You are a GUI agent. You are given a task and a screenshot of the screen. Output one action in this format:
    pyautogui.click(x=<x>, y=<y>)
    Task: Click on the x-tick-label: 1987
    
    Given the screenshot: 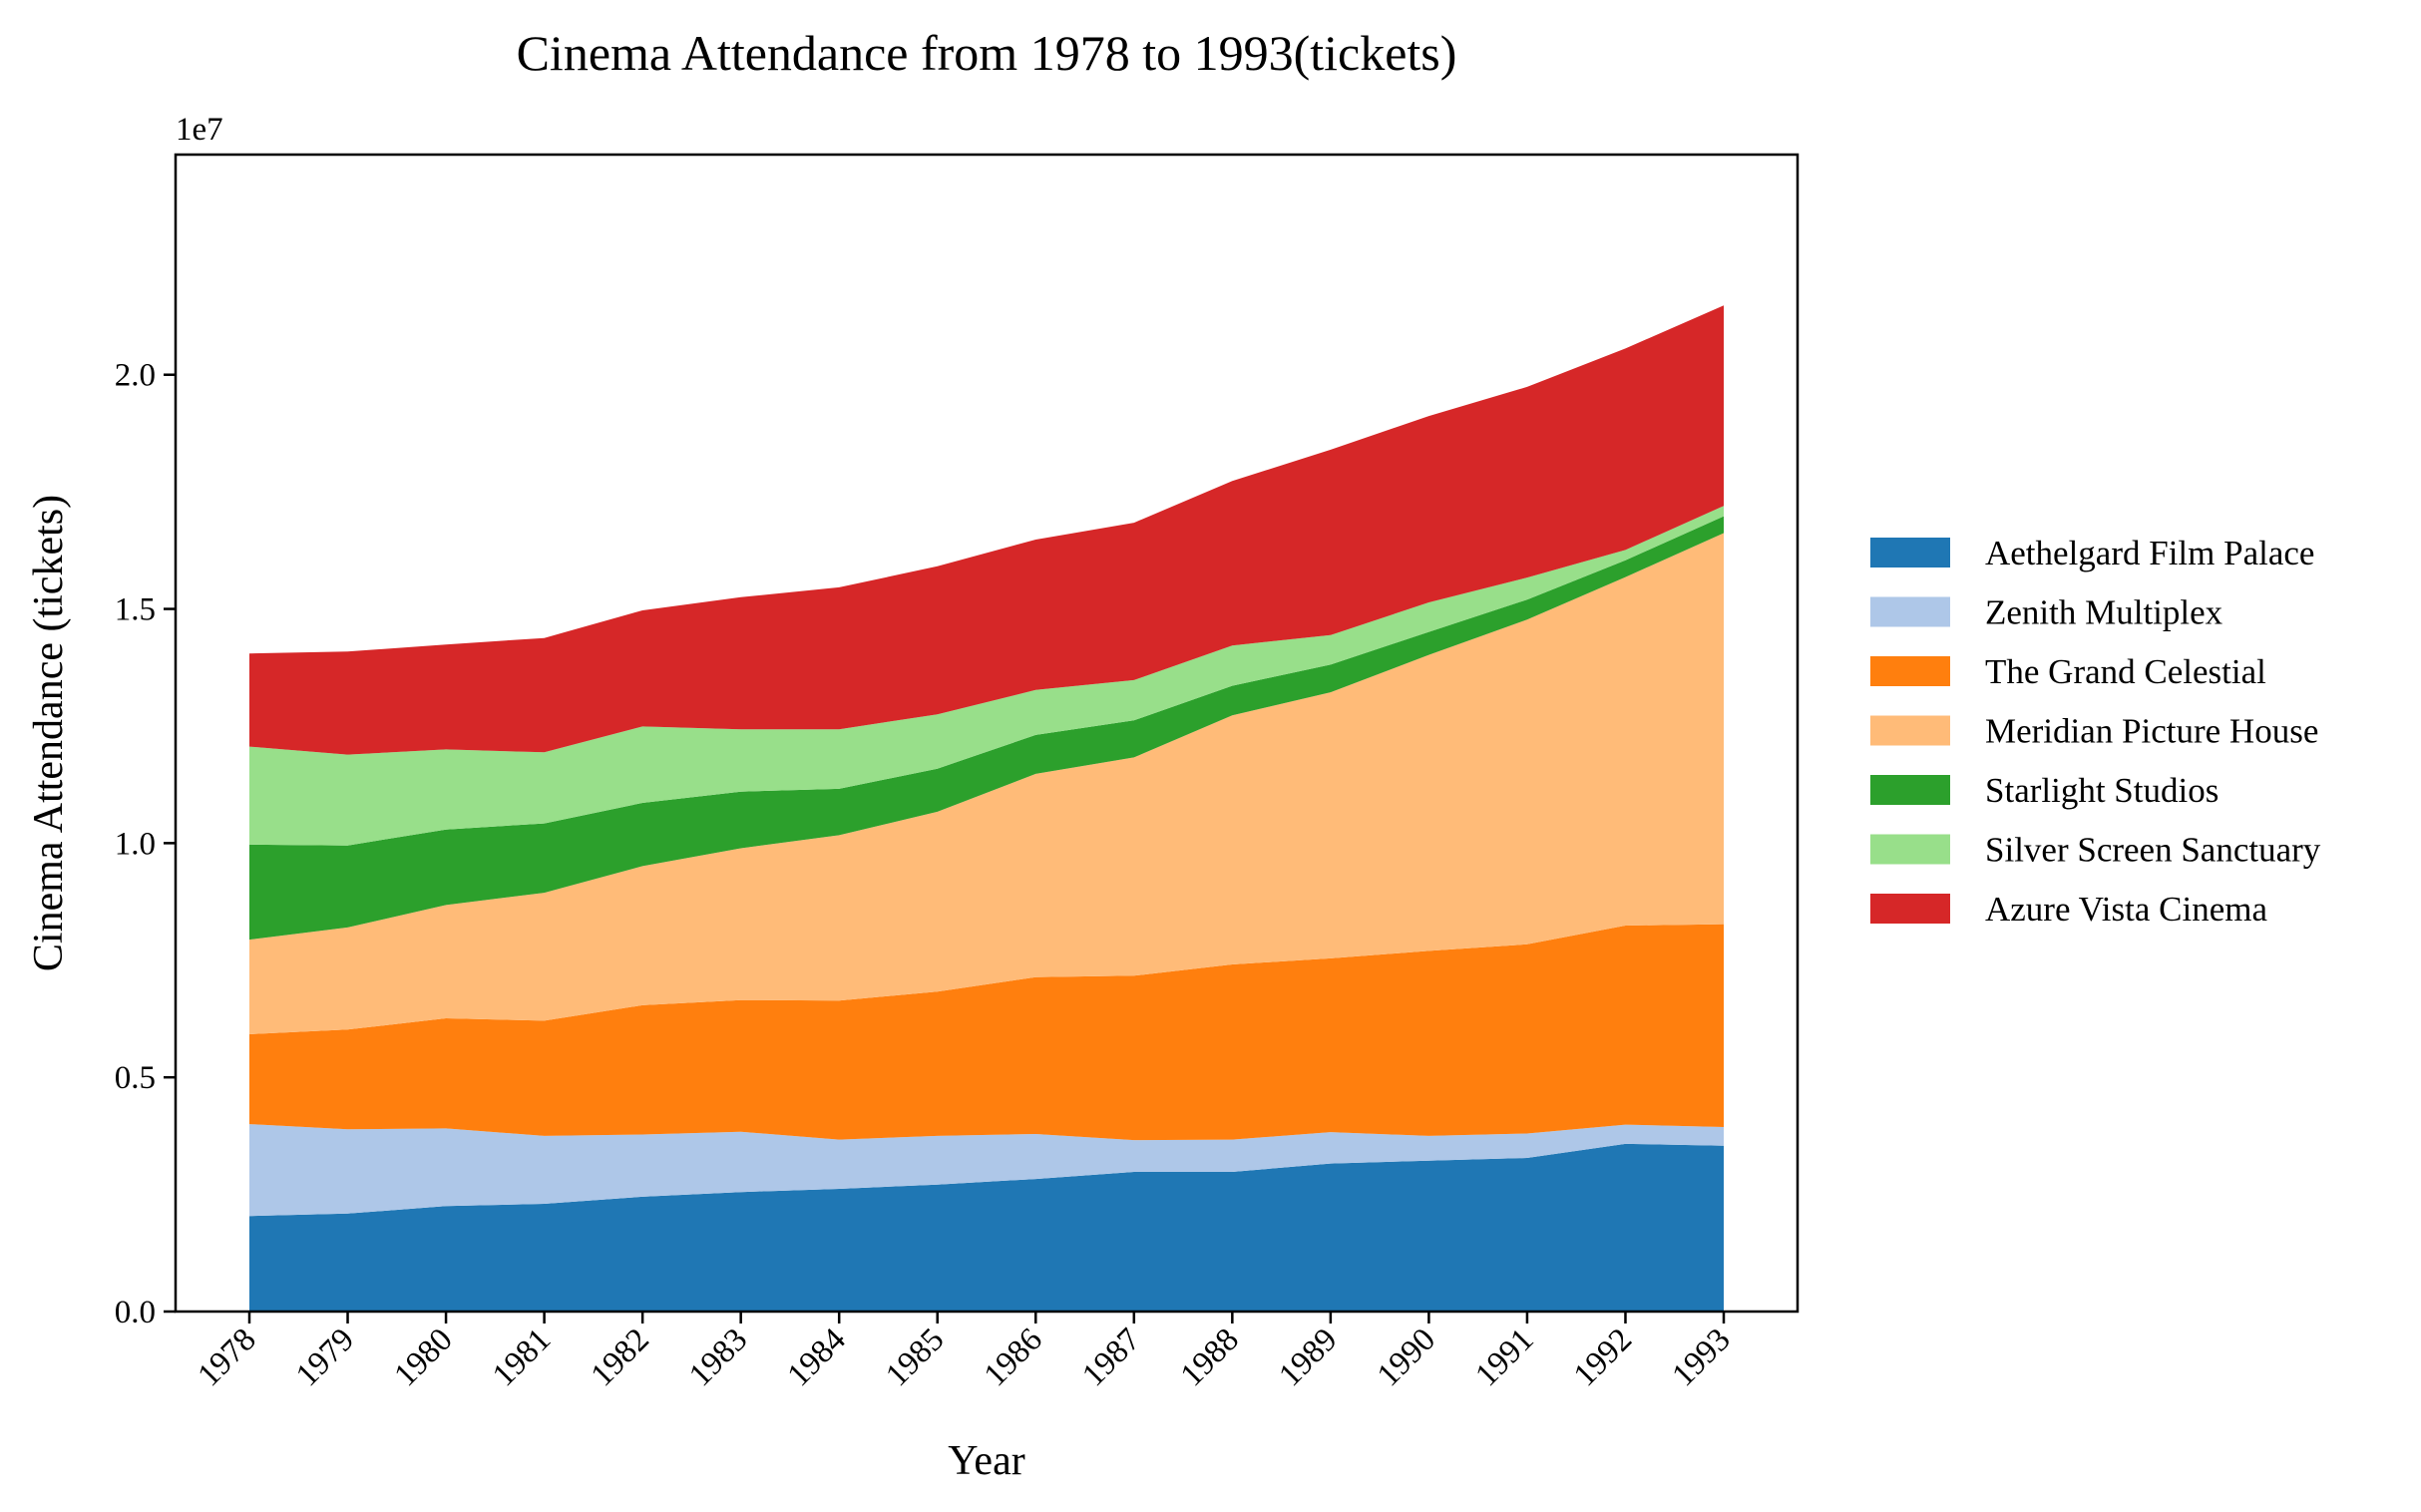 What is the action you would take?
    pyautogui.click(x=1111, y=1357)
    